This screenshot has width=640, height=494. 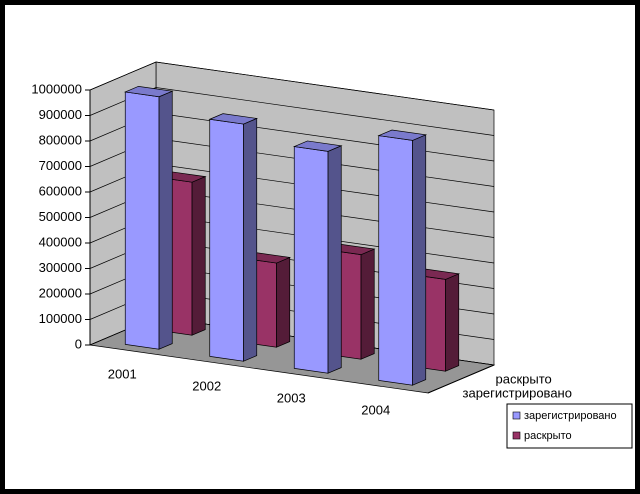 I want to click on y-tick-label: 200000, so click(x=60, y=292).